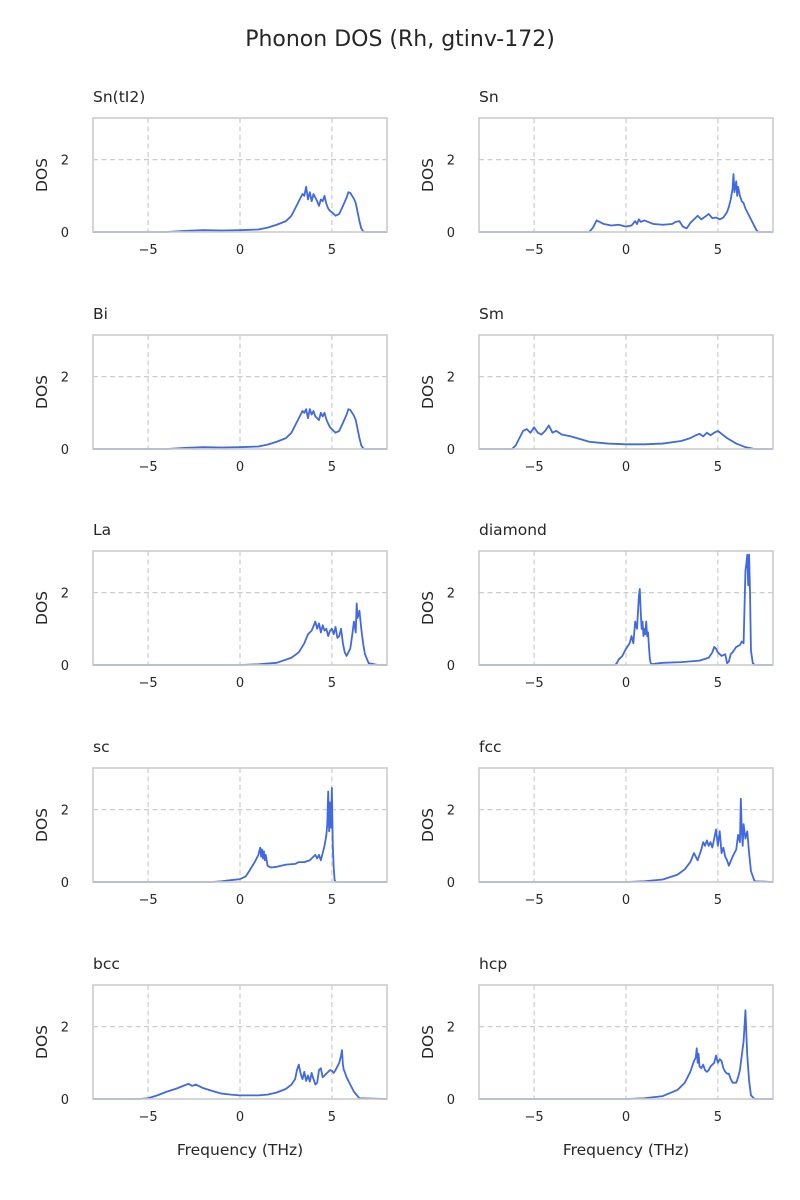 The height and width of the screenshot is (1200, 800). What do you see at coordinates (101, 747) in the screenshot?
I see `panel-title: sc` at bounding box center [101, 747].